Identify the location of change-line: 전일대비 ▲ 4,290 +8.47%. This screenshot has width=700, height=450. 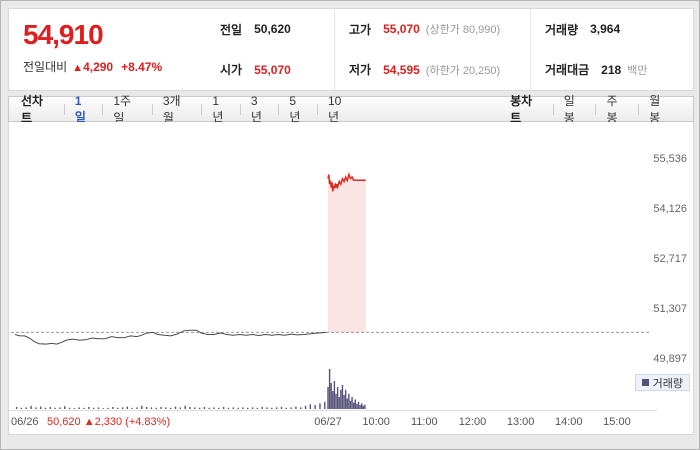
(114, 66).